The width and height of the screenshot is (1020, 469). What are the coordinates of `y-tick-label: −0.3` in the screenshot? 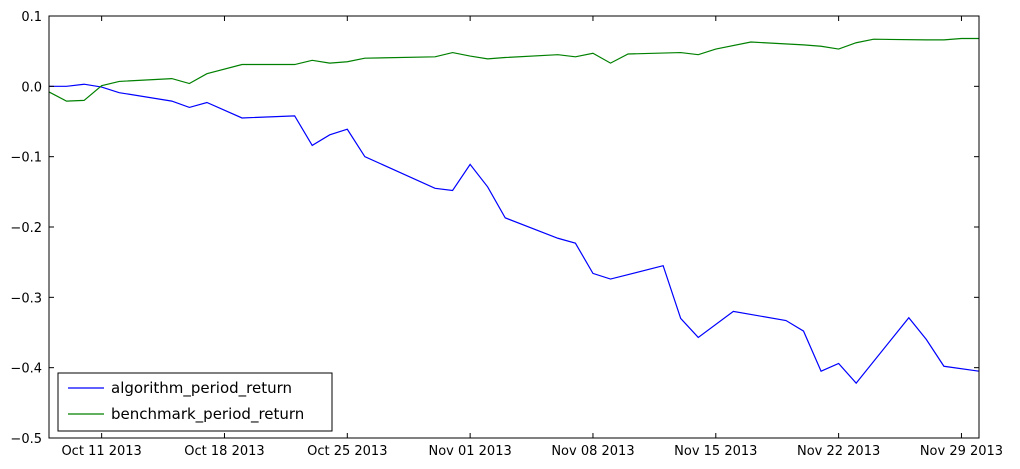 It's located at (26, 298).